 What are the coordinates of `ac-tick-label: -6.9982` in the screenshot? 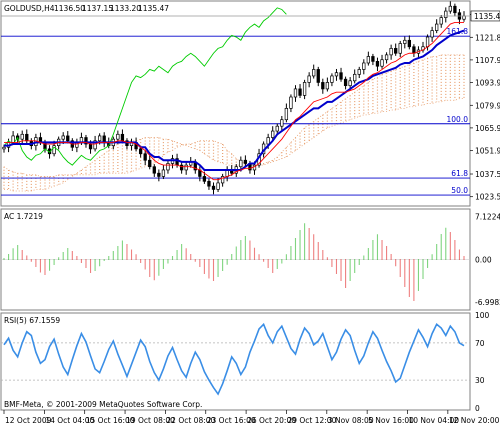 It's located at (487, 302).